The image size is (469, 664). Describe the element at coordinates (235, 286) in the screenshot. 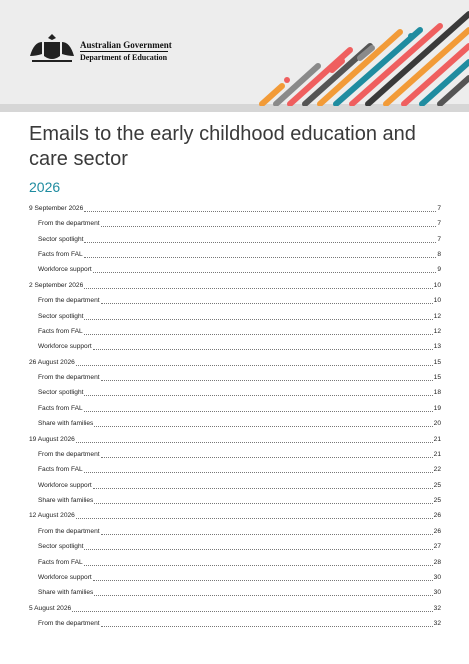

I see `toc-entry: 2 September 2026 10` at that location.